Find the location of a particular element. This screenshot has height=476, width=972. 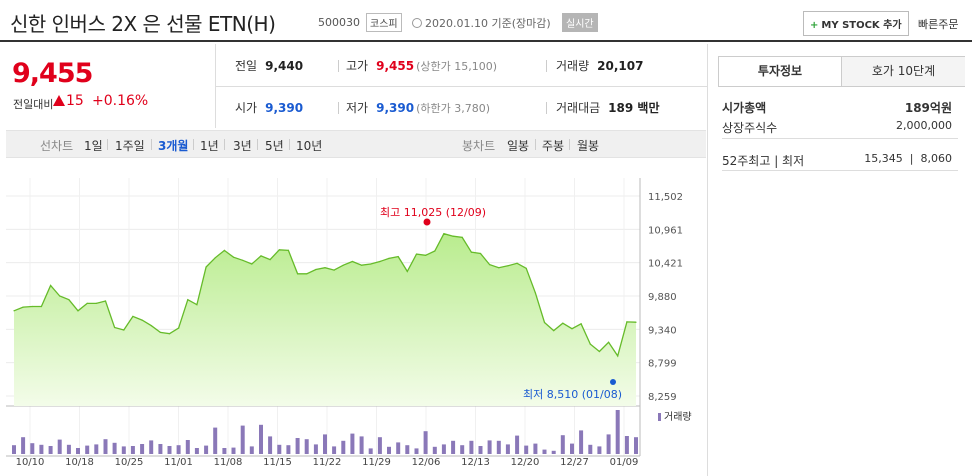

mystock-label: MY STOCK 추가 is located at coordinates (861, 25).